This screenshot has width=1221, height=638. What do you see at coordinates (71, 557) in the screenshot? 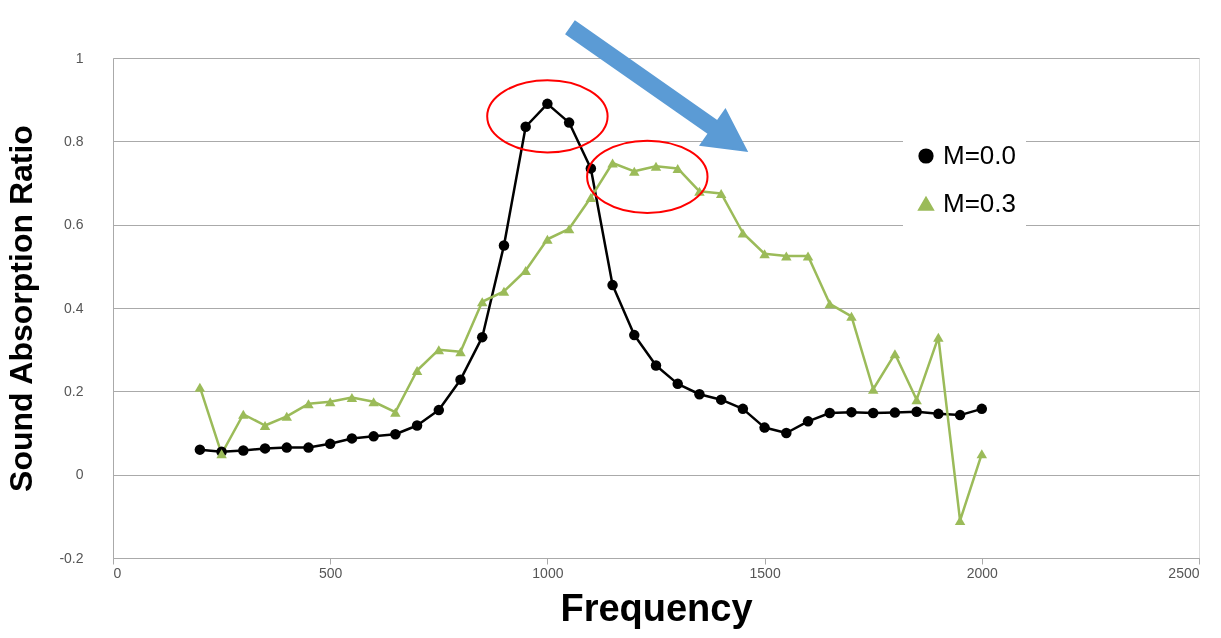
I see `y-tick-label: -0.2` at bounding box center [71, 557].